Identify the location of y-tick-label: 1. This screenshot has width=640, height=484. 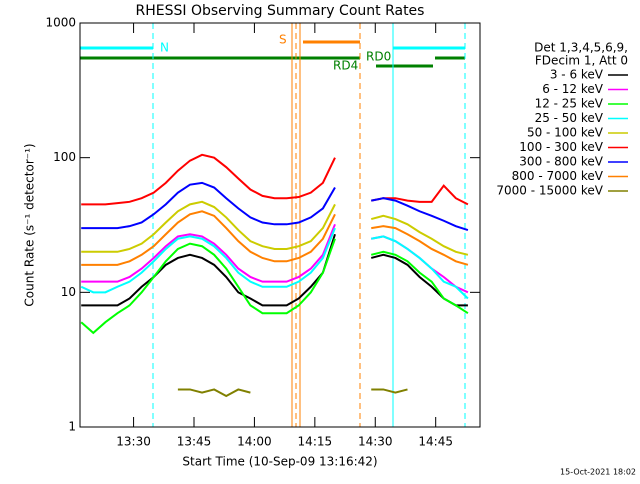
(72, 427).